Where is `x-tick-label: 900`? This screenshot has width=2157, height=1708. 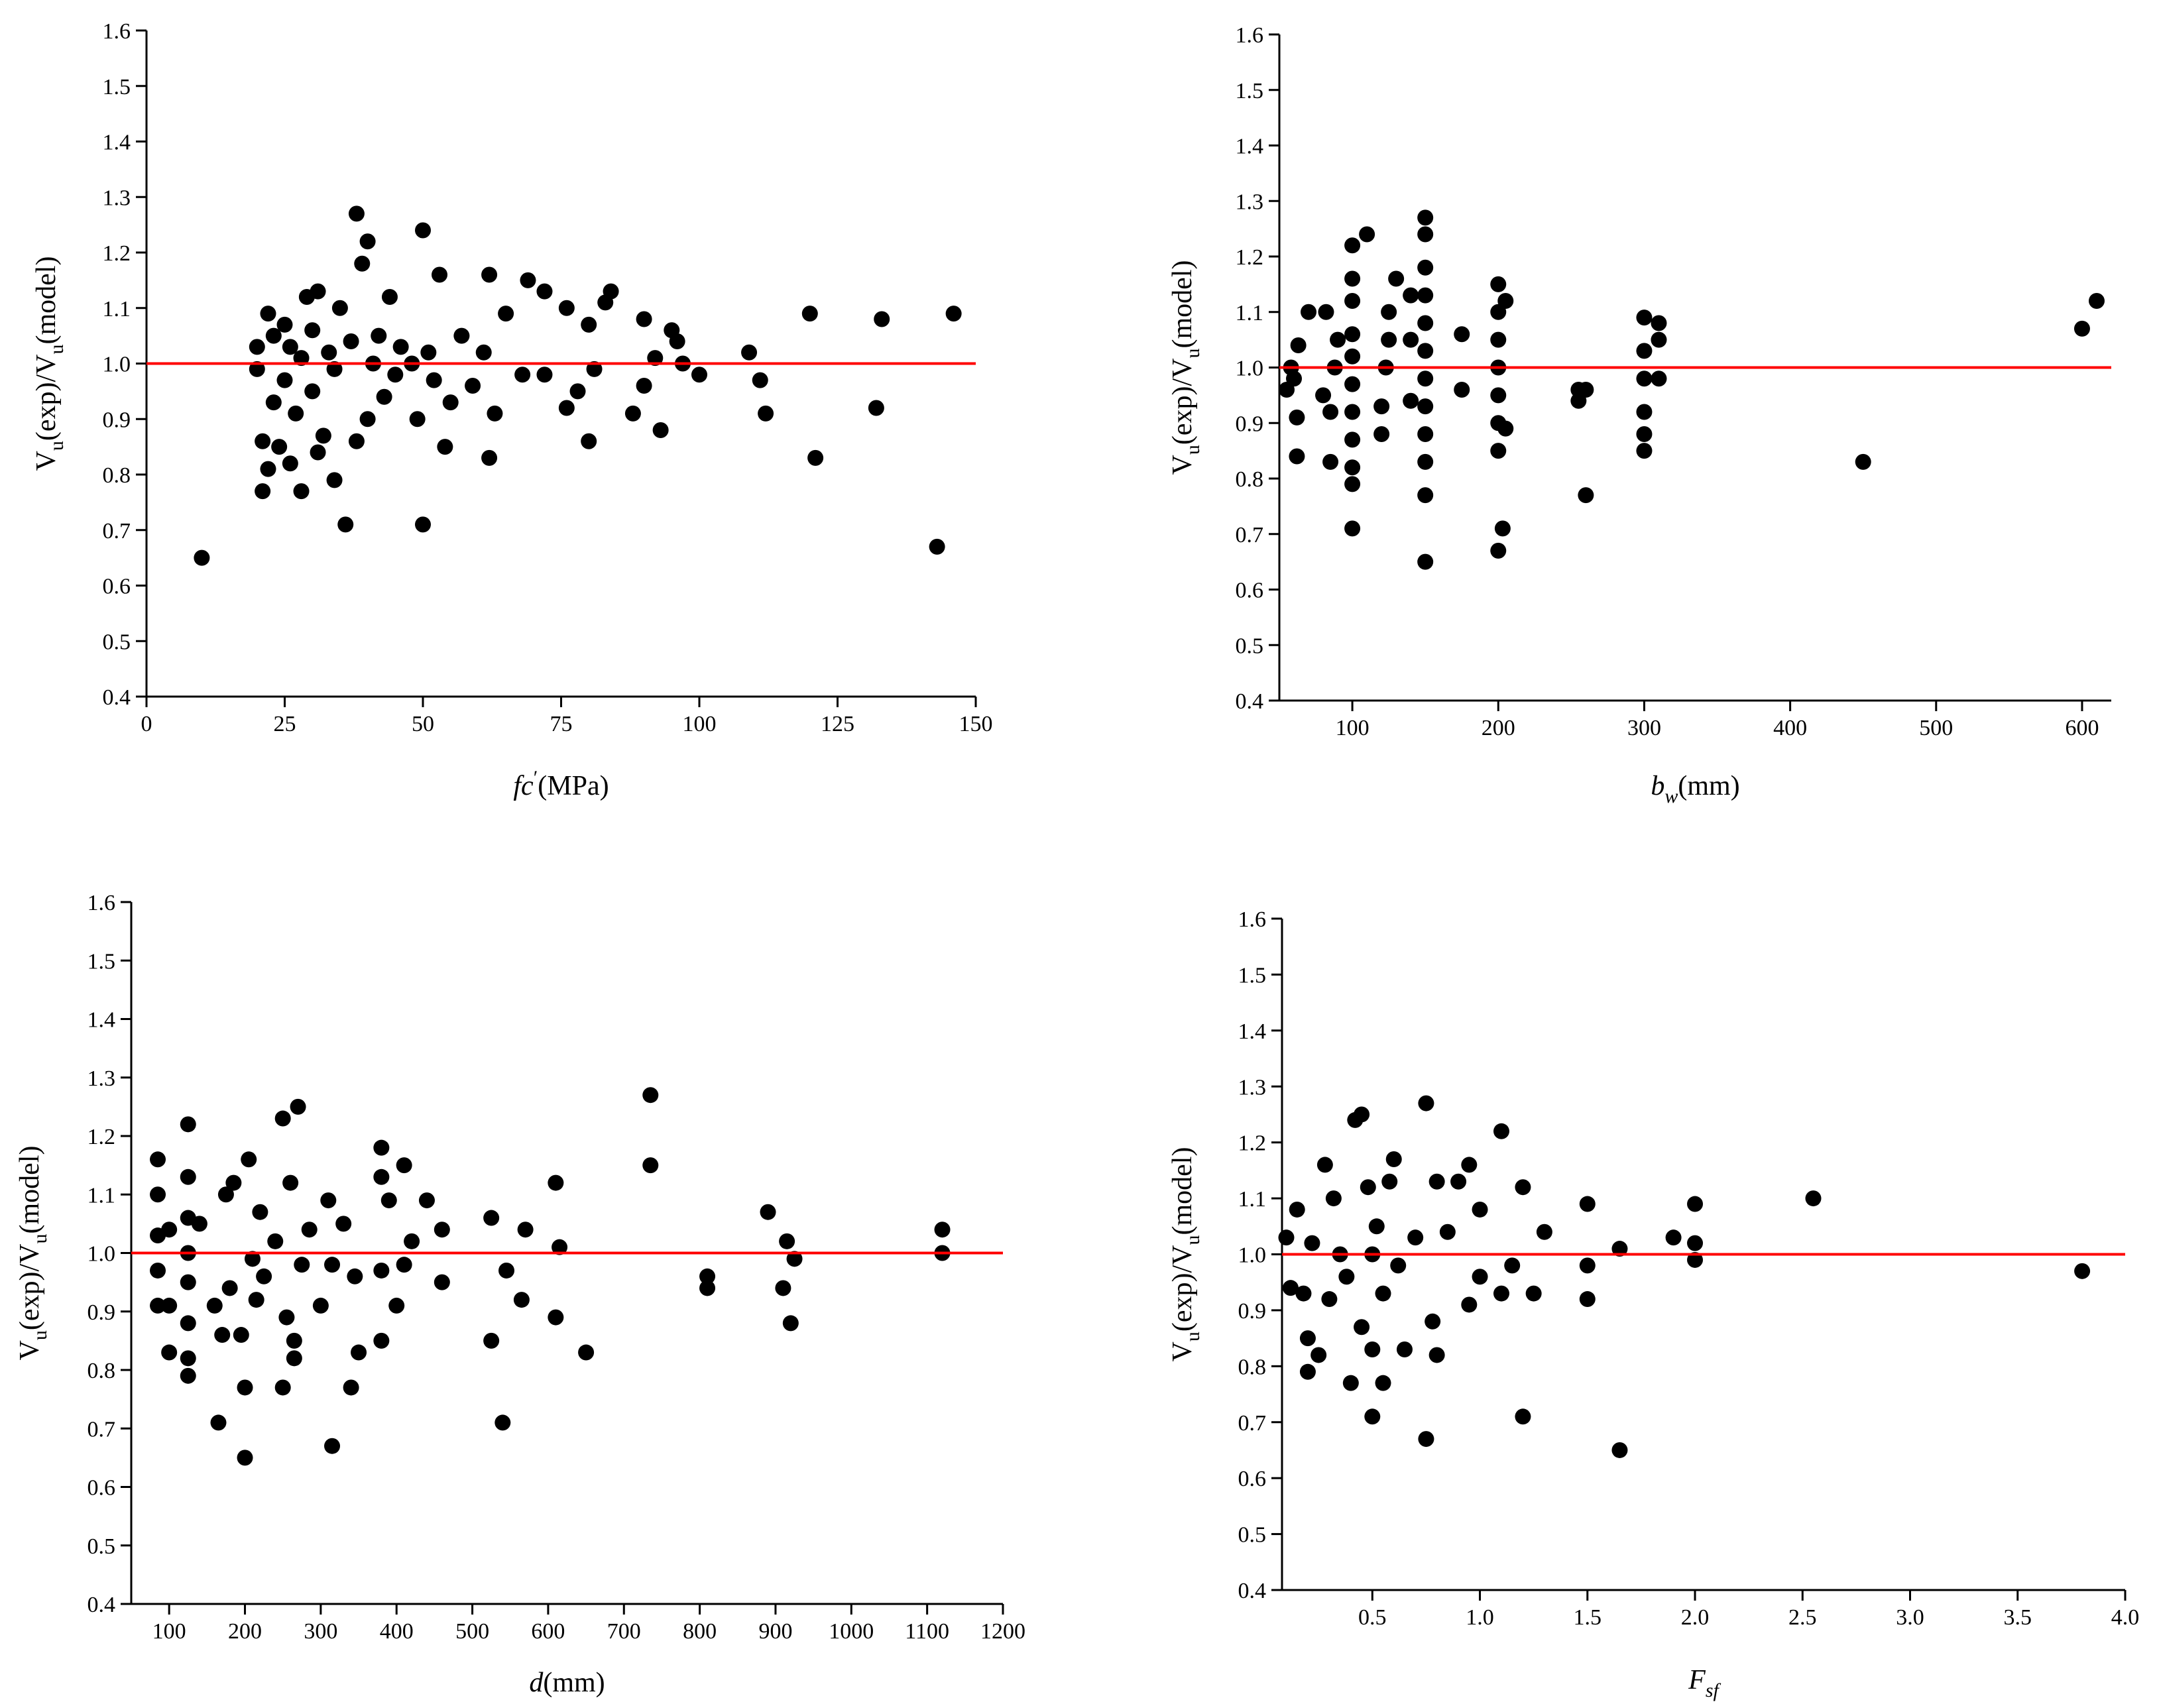
x-tick-label: 900 is located at coordinates (775, 1631).